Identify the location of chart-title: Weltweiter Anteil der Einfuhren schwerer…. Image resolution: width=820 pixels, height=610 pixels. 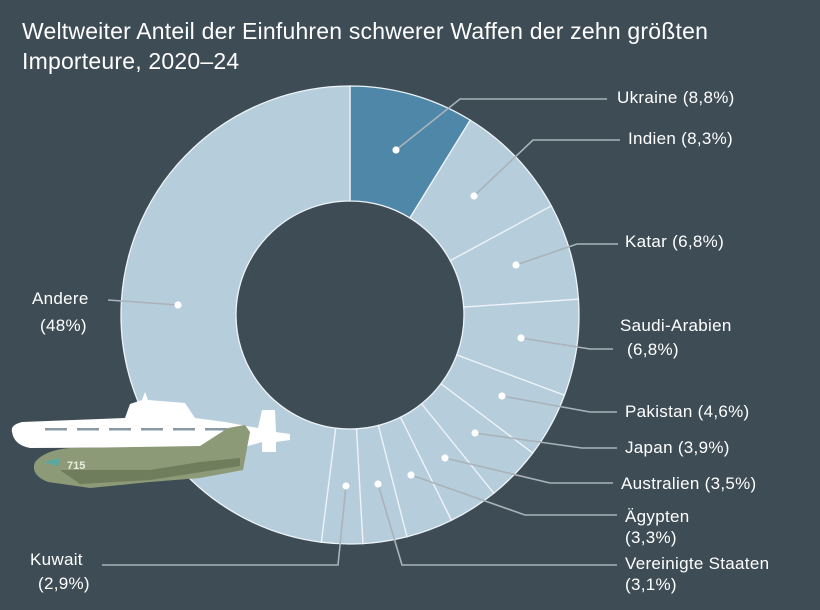
(365, 46).